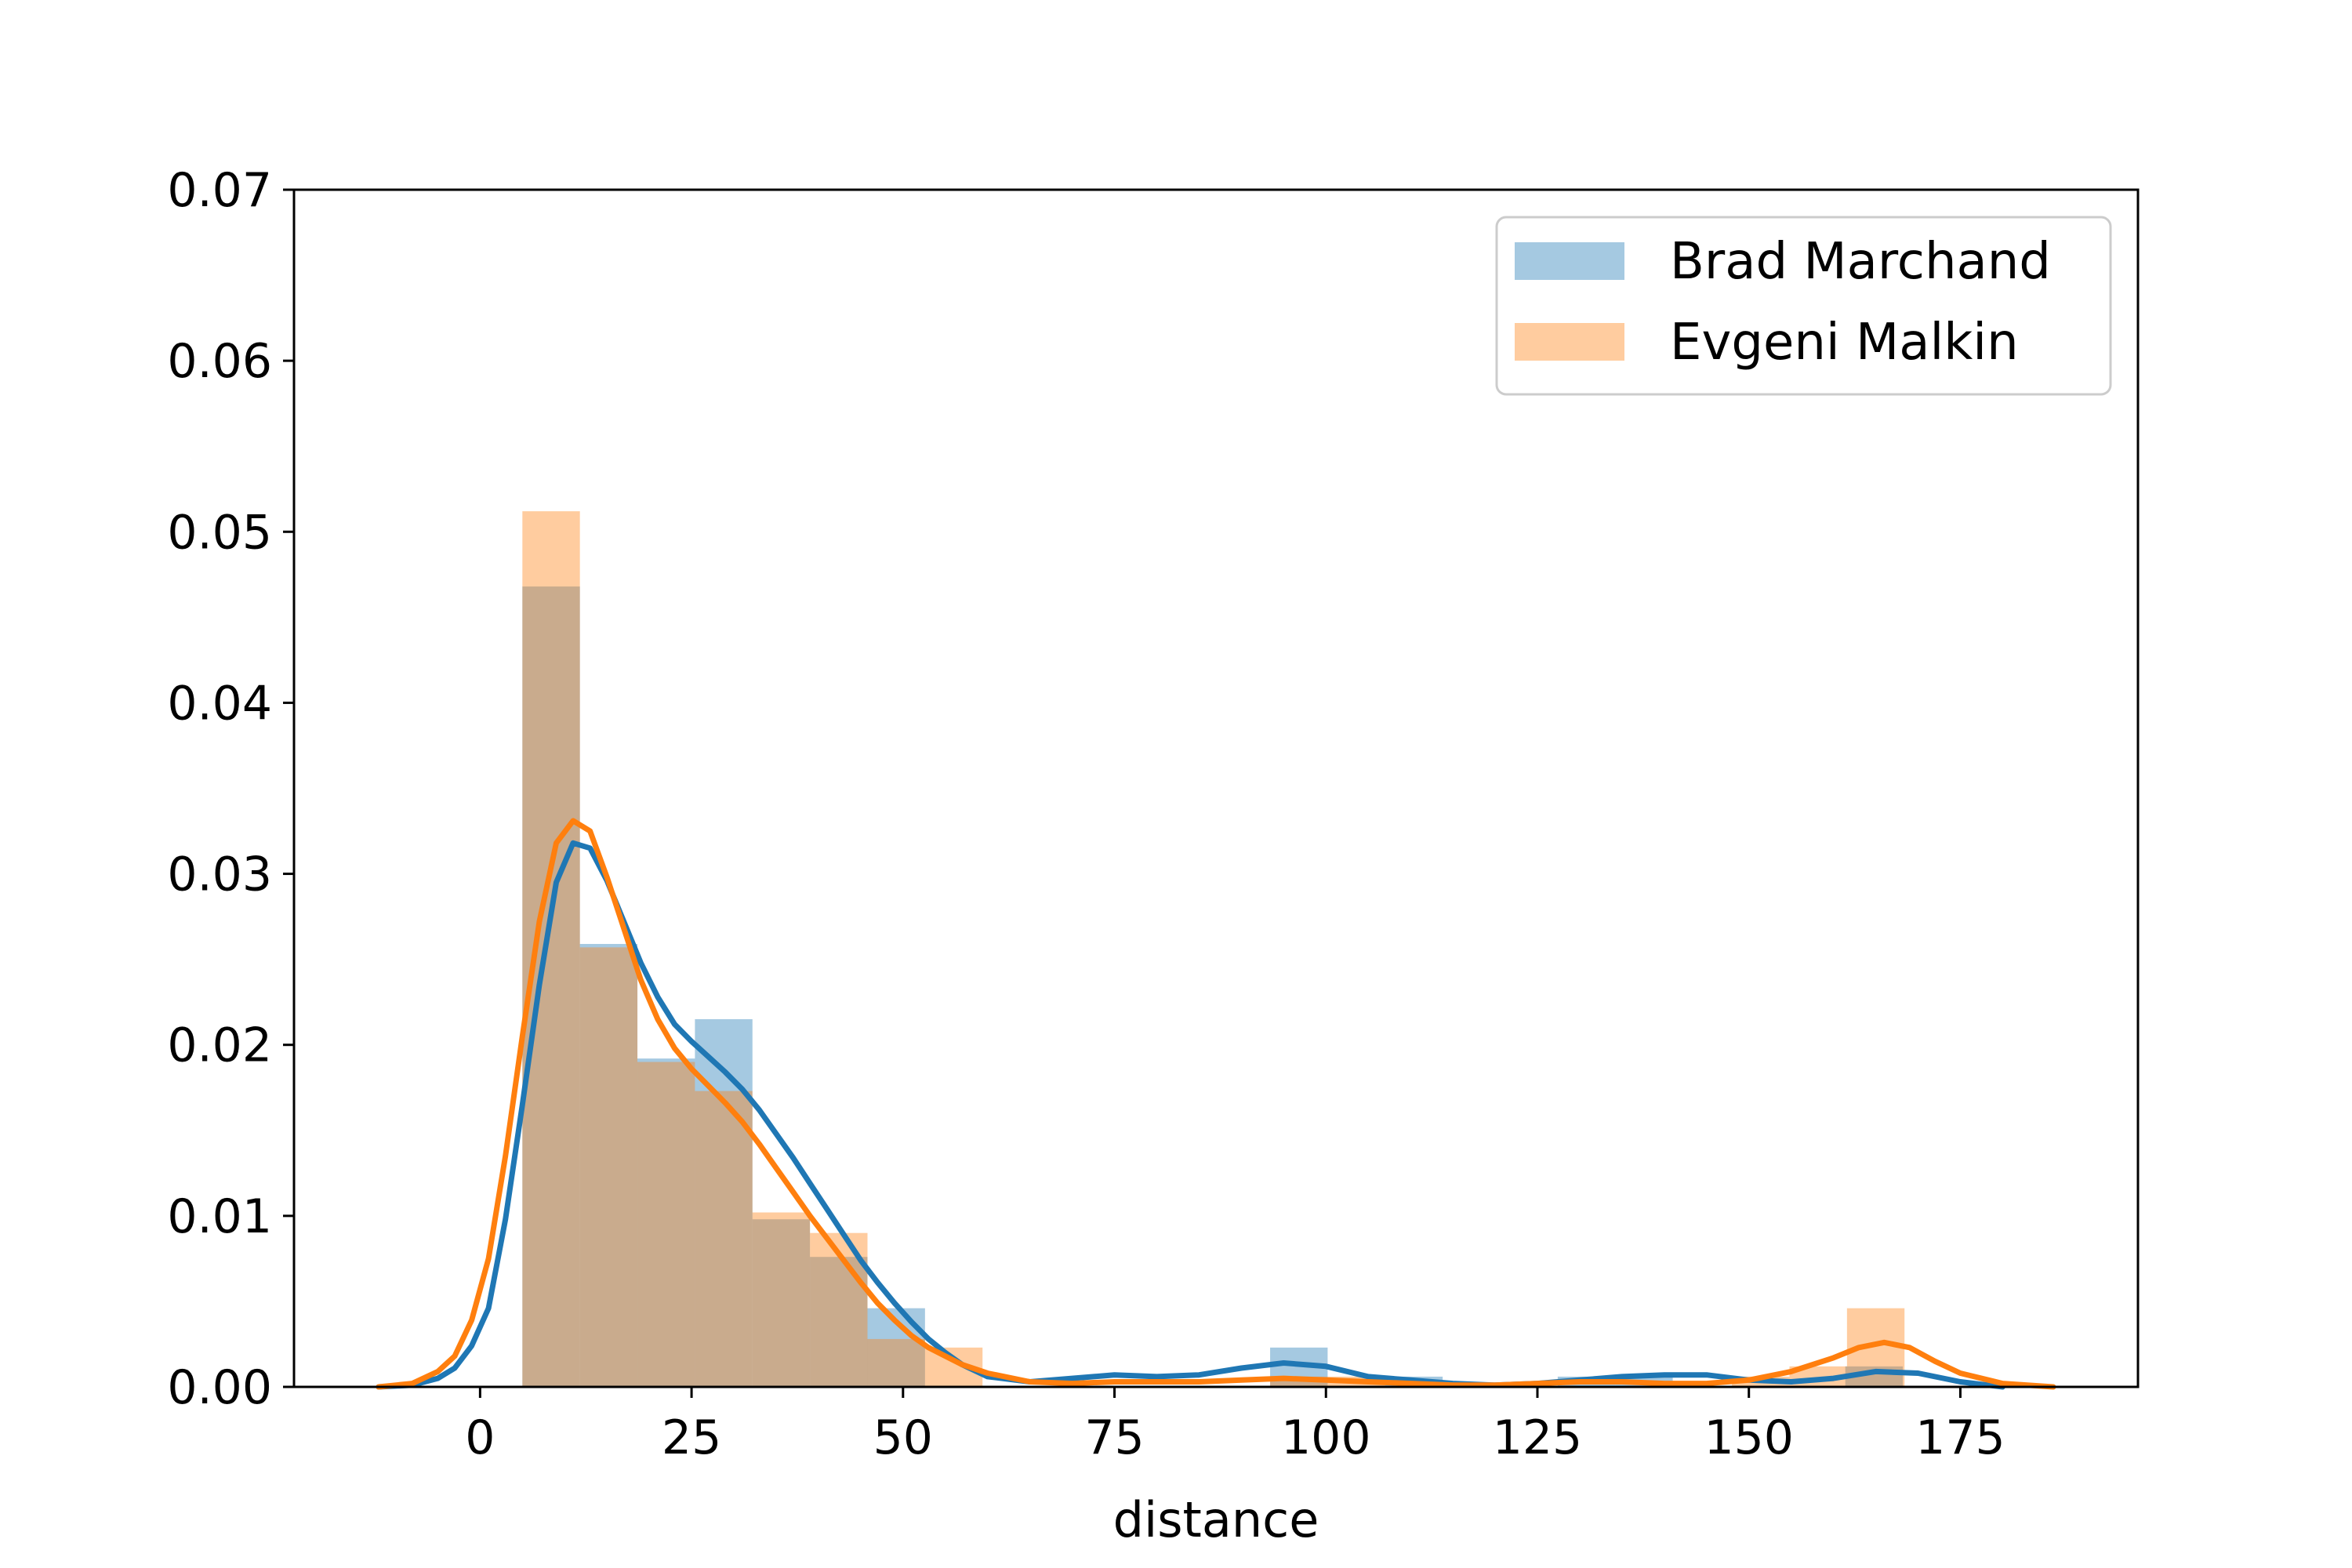 This screenshot has height=1568, width=2352. What do you see at coordinates (219, 875) in the screenshot?
I see `y-tick-label-3: 0.03` at bounding box center [219, 875].